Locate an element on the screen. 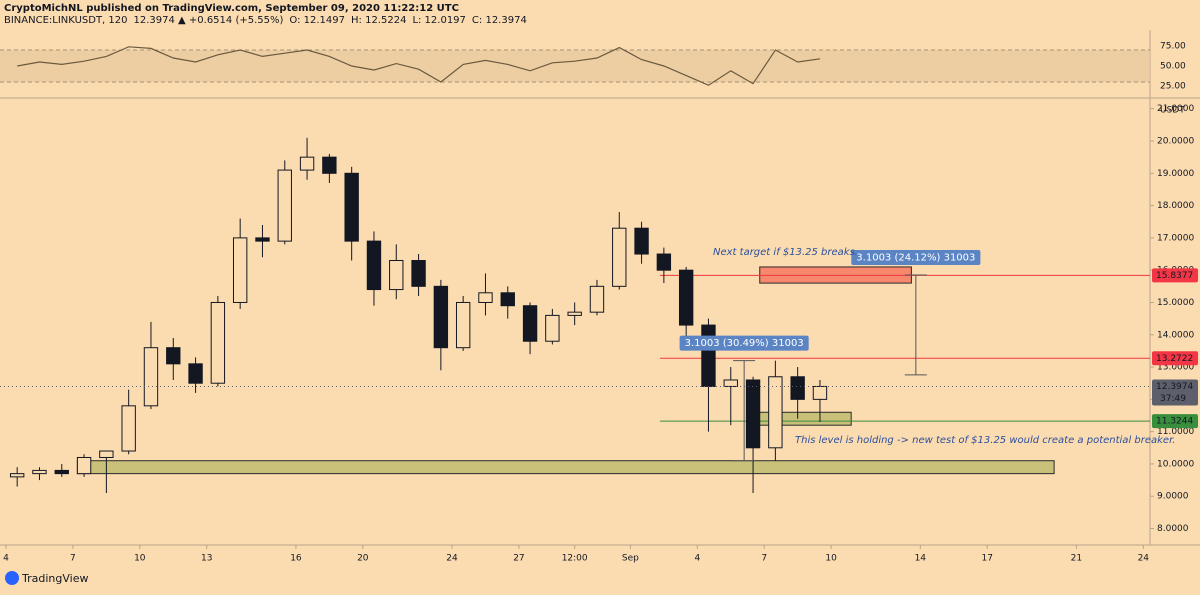 The height and width of the screenshot is (595, 1200). y-tick-label: 15.0000 is located at coordinates (1175, 303).